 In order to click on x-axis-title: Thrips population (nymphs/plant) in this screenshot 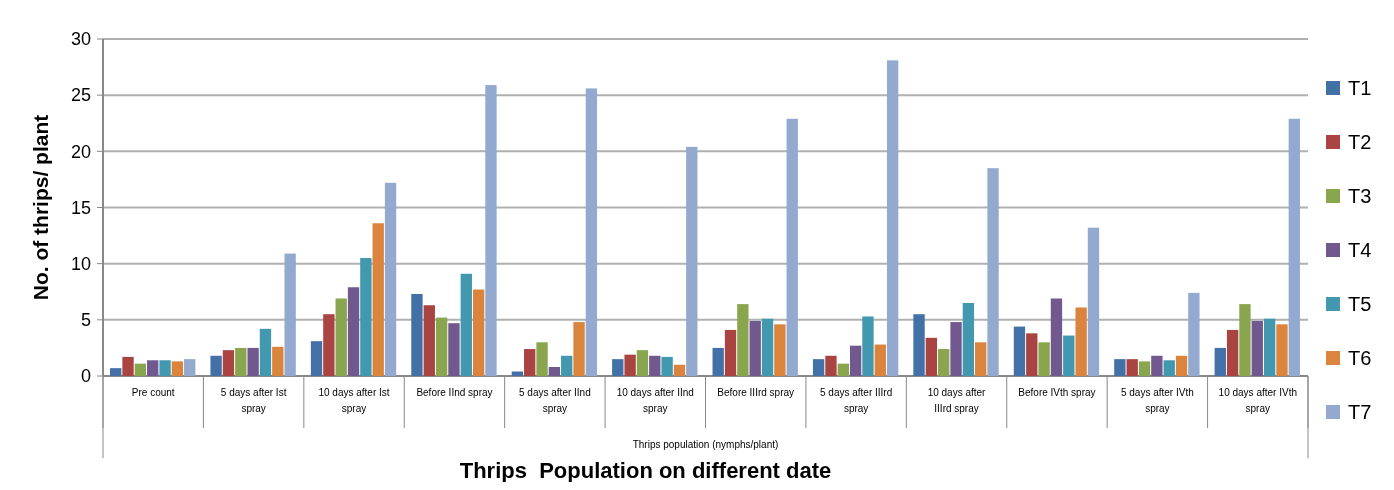, I will do `click(705, 444)`.